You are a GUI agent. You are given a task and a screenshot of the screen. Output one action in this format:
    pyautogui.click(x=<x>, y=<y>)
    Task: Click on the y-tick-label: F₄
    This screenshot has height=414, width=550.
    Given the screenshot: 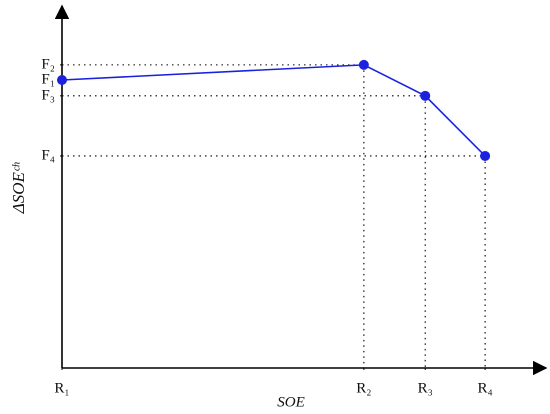 What is the action you would take?
    pyautogui.click(x=48, y=155)
    